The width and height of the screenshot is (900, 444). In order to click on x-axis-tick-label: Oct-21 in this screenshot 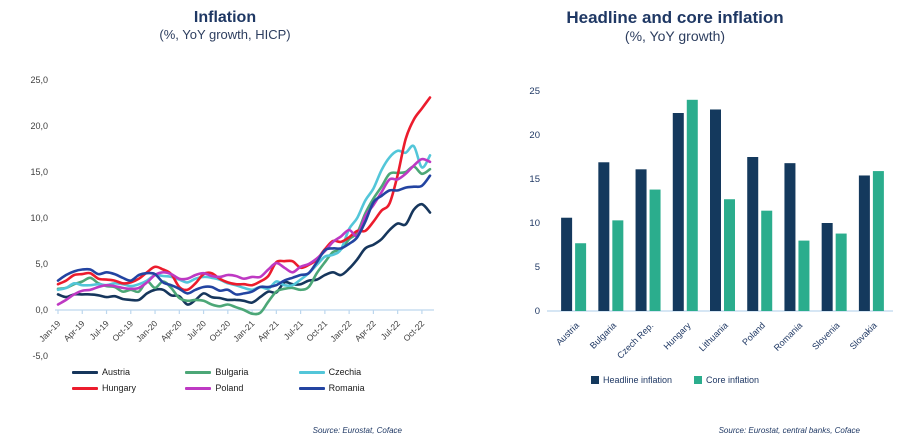, I will do `click(316, 330)`.